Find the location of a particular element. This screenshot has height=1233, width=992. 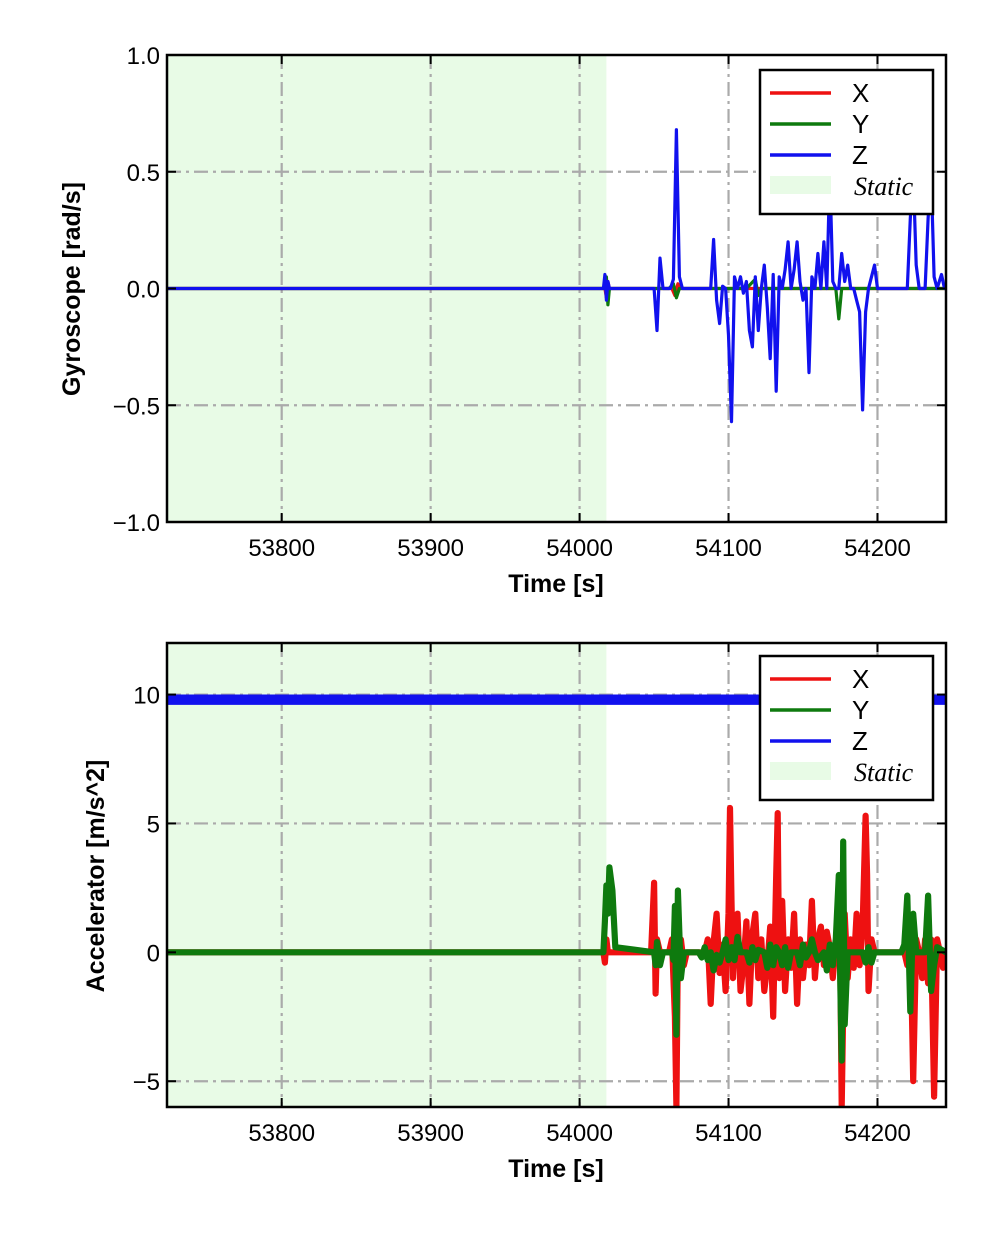

y-tick-label: 10 is located at coordinates (146, 696).